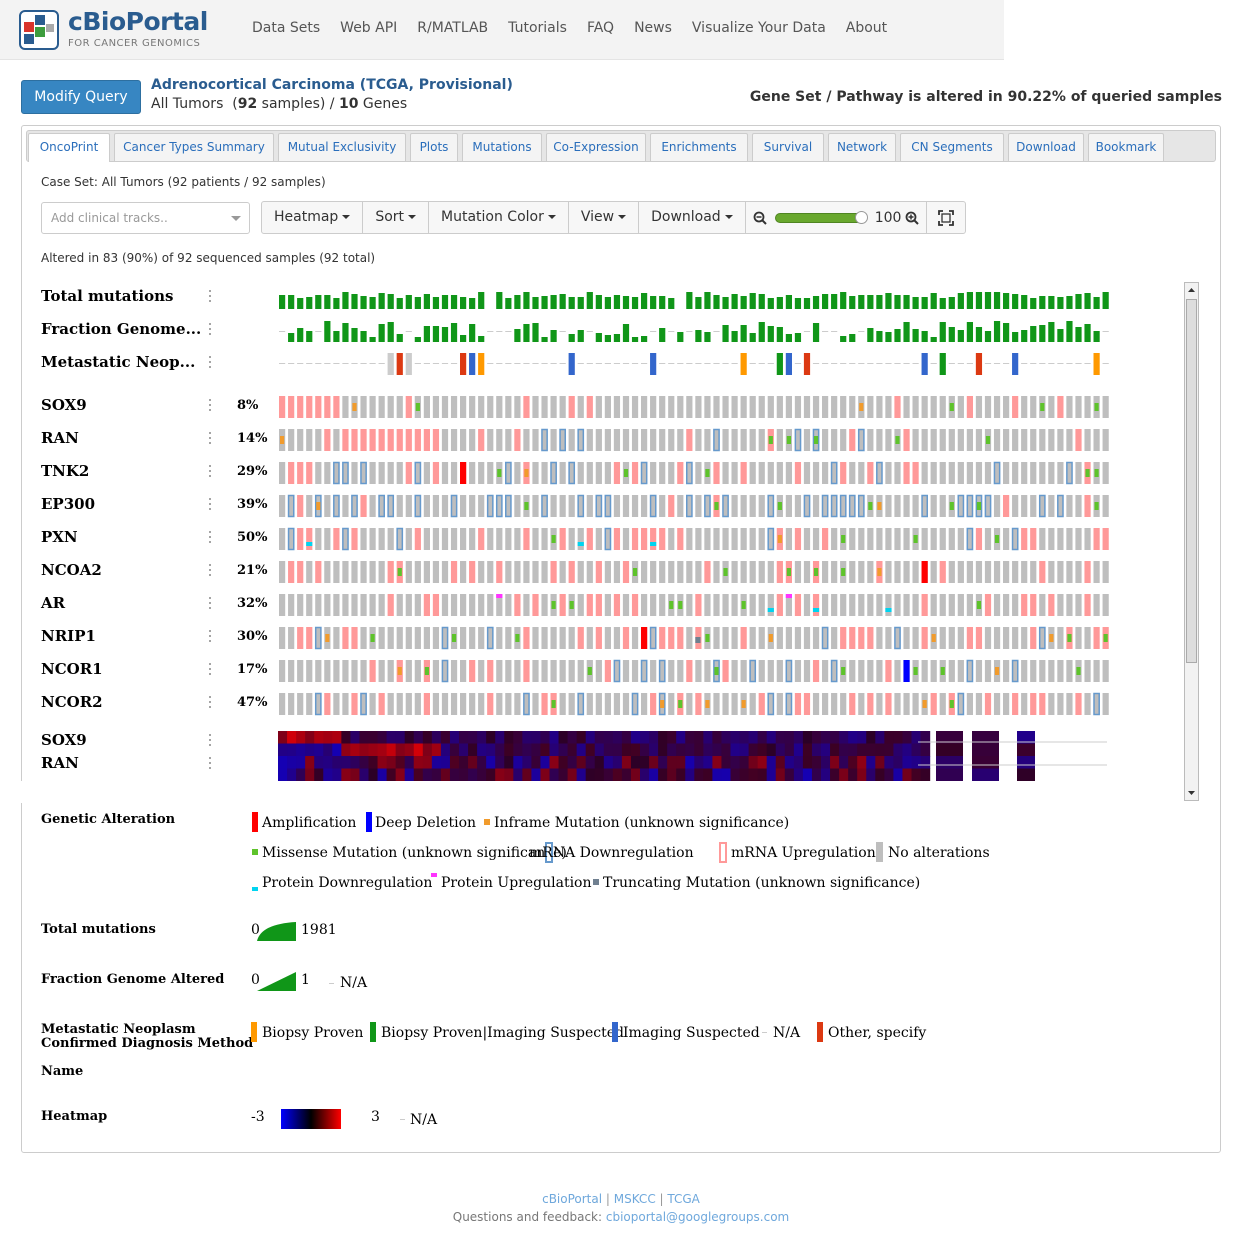 The height and width of the screenshot is (1243, 1242). What do you see at coordinates (1191, 481) in the screenshot?
I see `scrollbar-thumb` at bounding box center [1191, 481].